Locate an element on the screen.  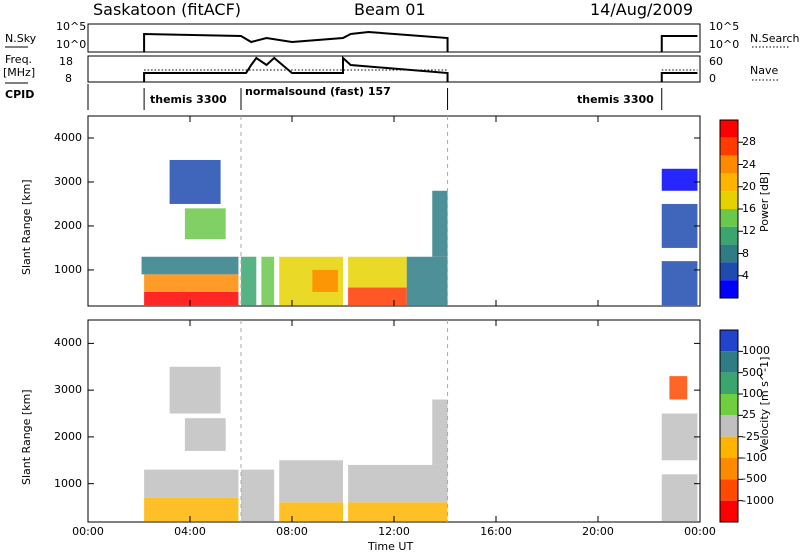
date-title: 14/Aug/2009 is located at coordinates (642, 9).